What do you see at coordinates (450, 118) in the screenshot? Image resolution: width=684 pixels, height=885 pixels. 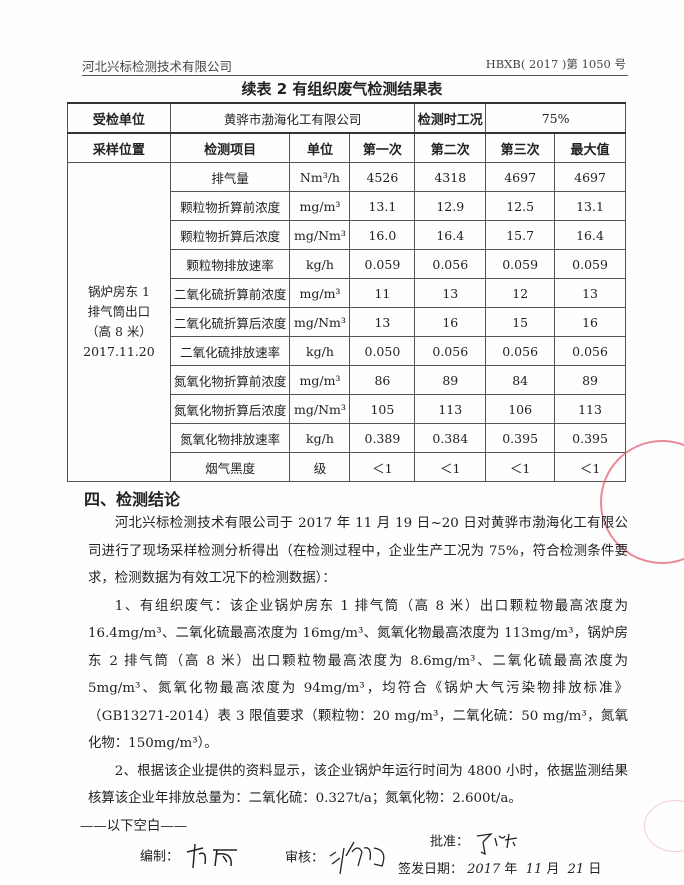 I see `condition-label: 检测时工况` at bounding box center [450, 118].